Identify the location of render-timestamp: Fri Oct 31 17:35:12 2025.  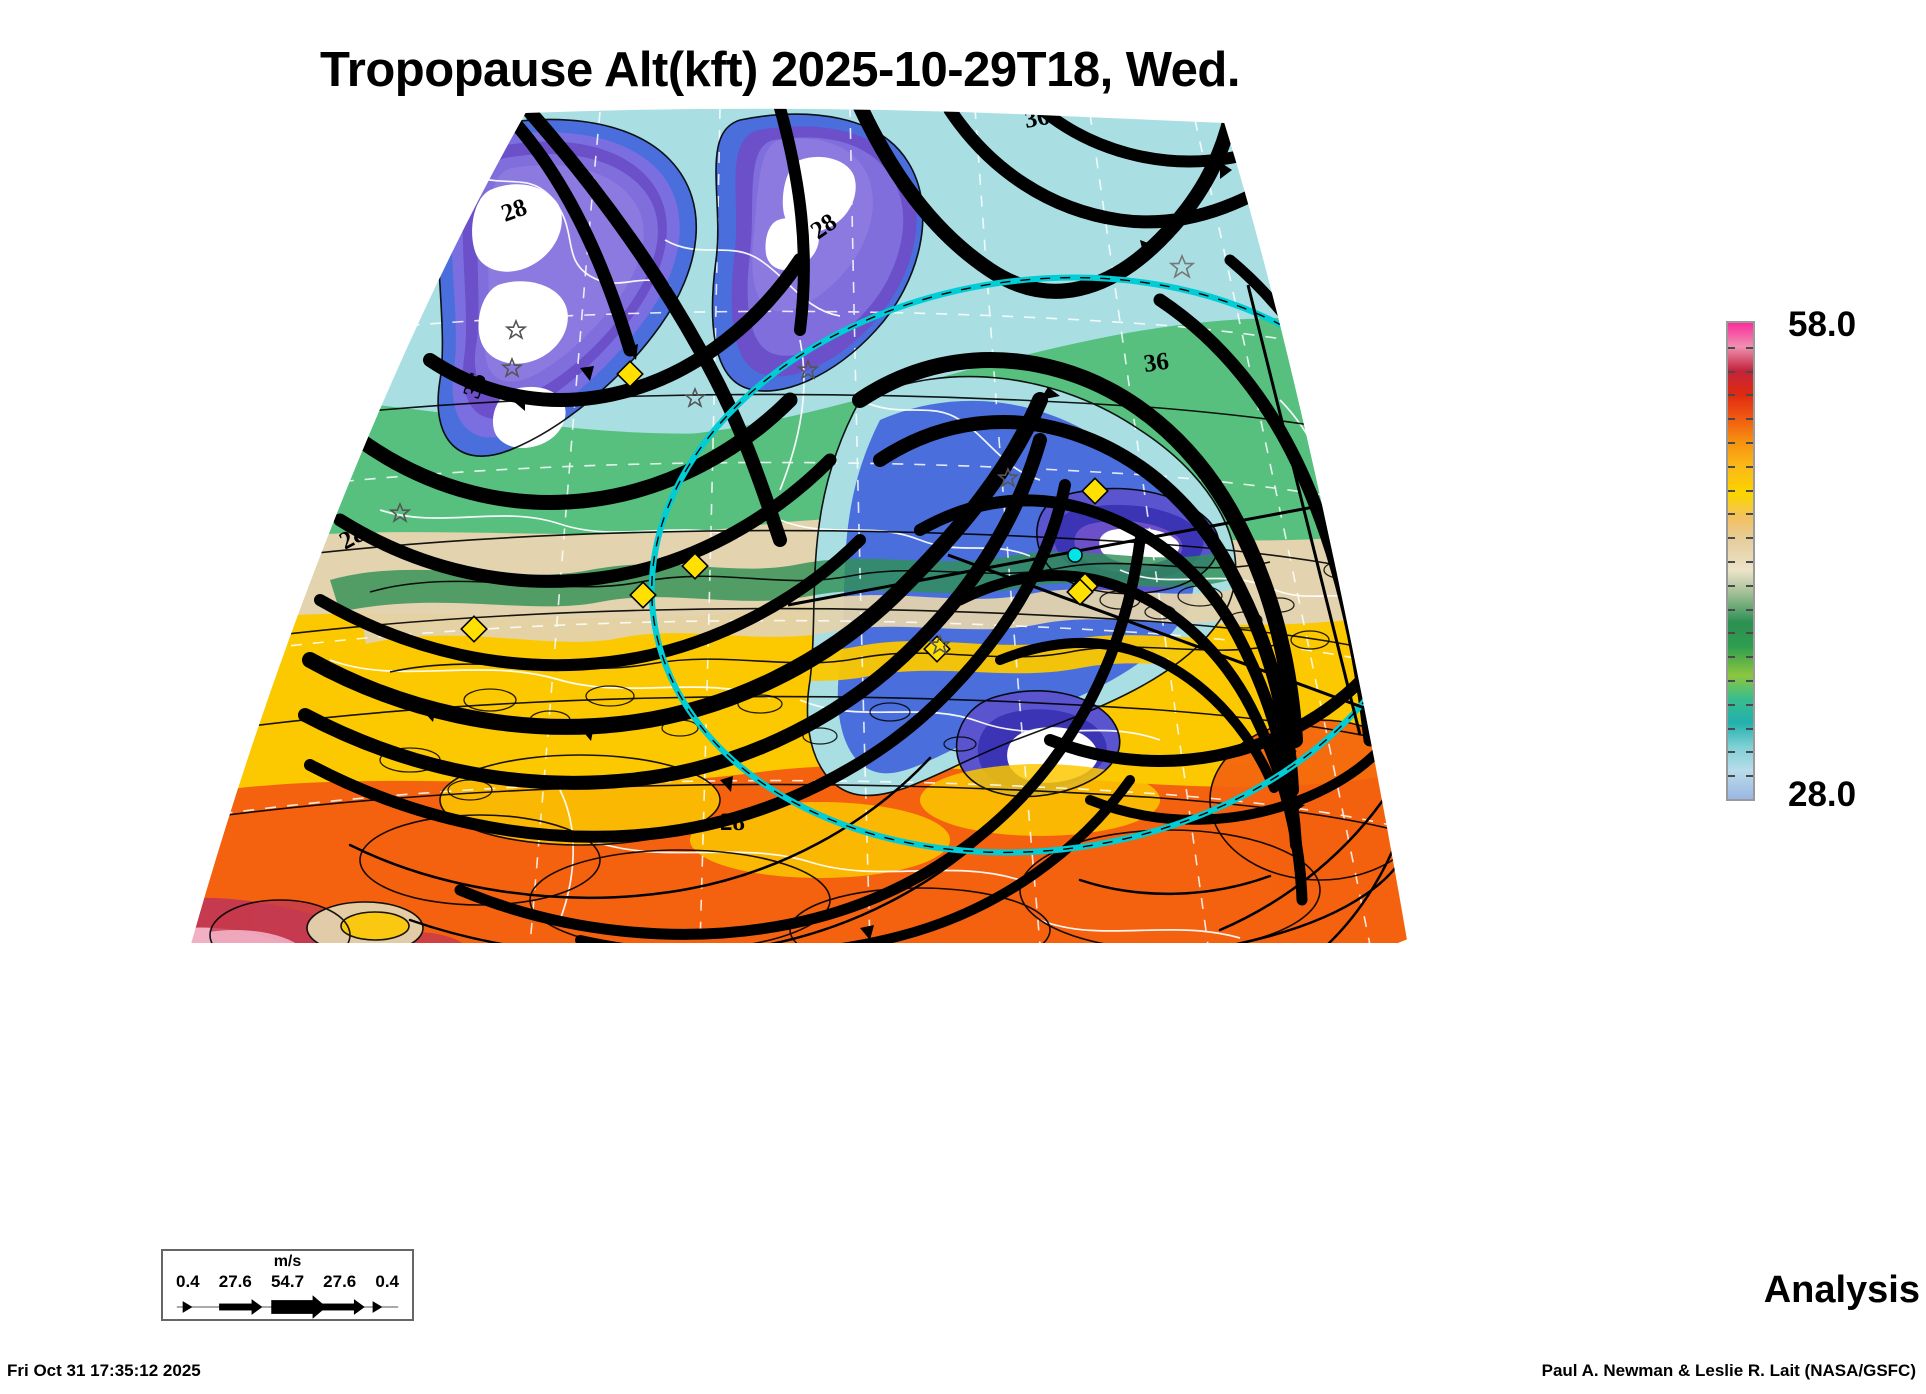
(104, 1370).